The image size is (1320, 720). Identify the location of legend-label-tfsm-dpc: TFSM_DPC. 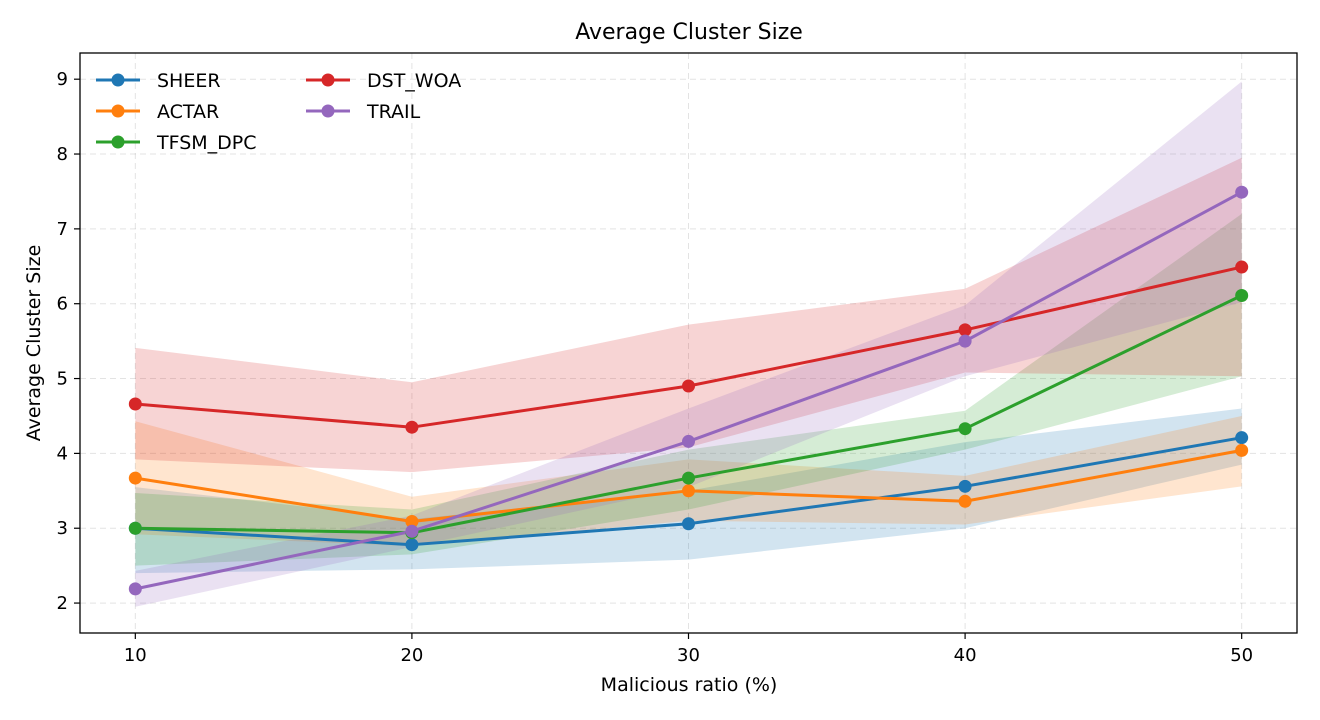
(206, 143).